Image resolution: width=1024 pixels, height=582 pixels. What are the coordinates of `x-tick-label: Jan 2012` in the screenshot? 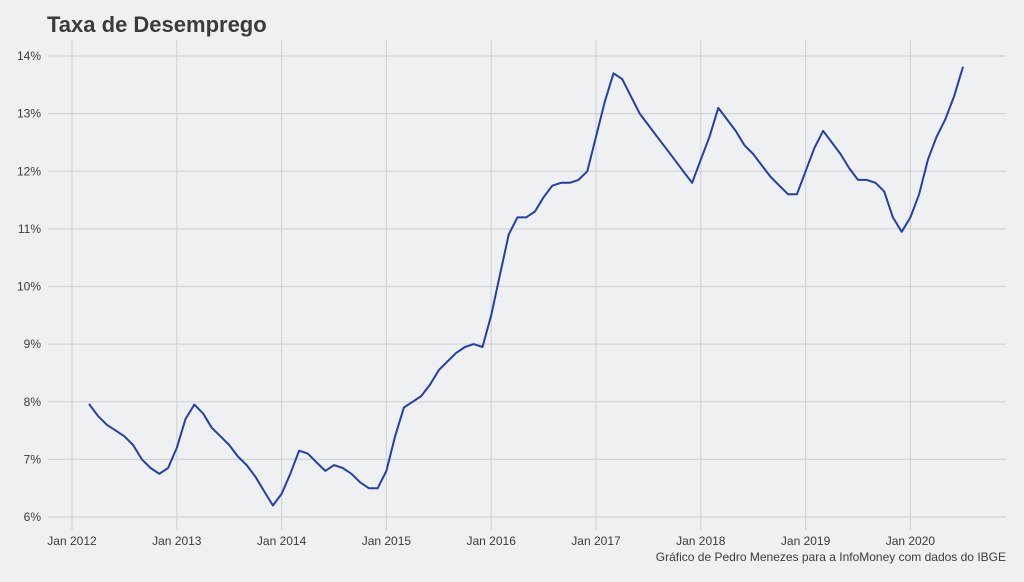 It's located at (72, 541).